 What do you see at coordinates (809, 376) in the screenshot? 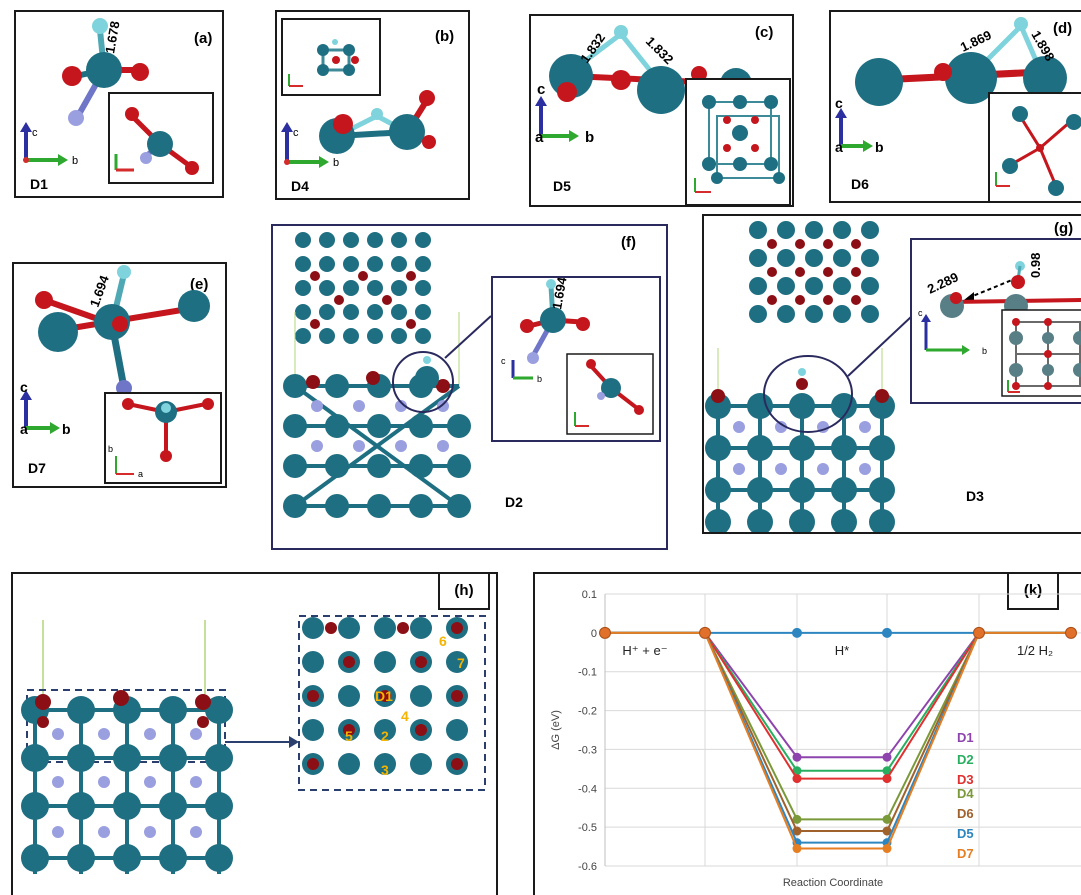
I see `panel-g-slab` at bounding box center [809, 376].